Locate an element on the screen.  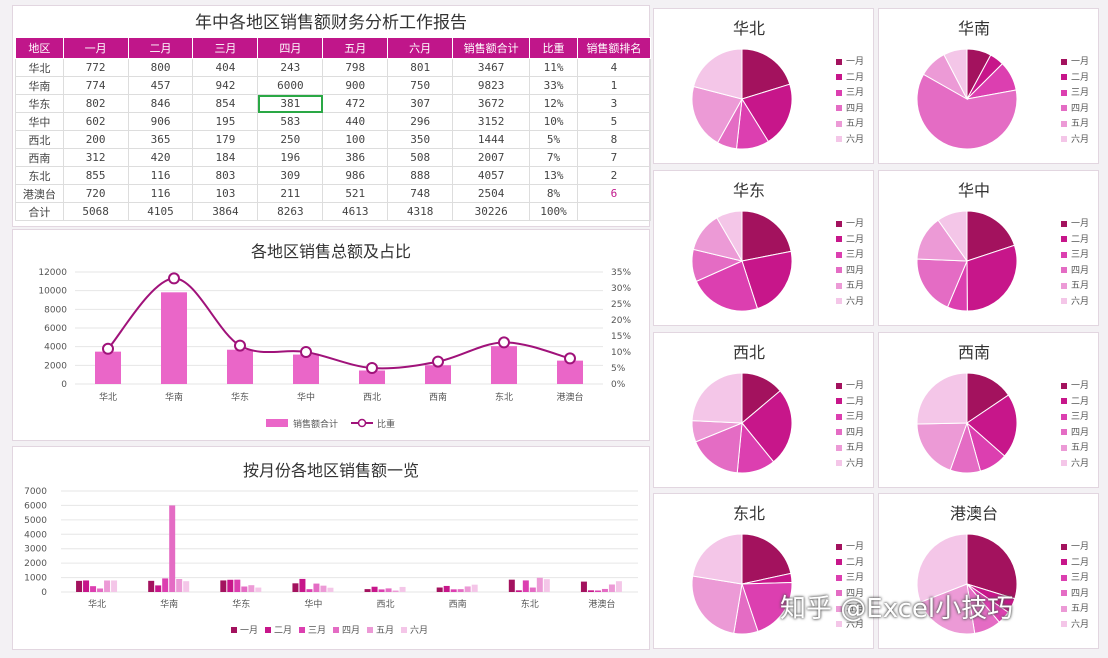
table-cell: 100% is located at coordinates (553, 211).